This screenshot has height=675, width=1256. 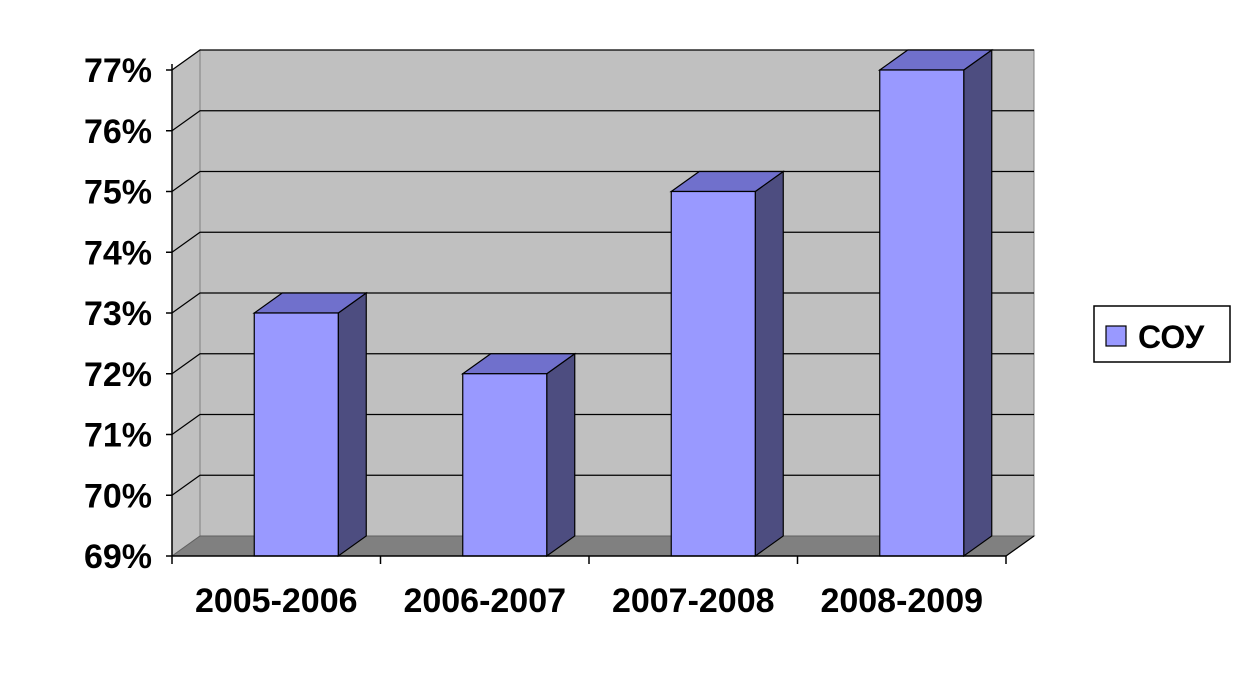 What do you see at coordinates (118, 132) in the screenshot?
I see `y-tick-label: 76%` at bounding box center [118, 132].